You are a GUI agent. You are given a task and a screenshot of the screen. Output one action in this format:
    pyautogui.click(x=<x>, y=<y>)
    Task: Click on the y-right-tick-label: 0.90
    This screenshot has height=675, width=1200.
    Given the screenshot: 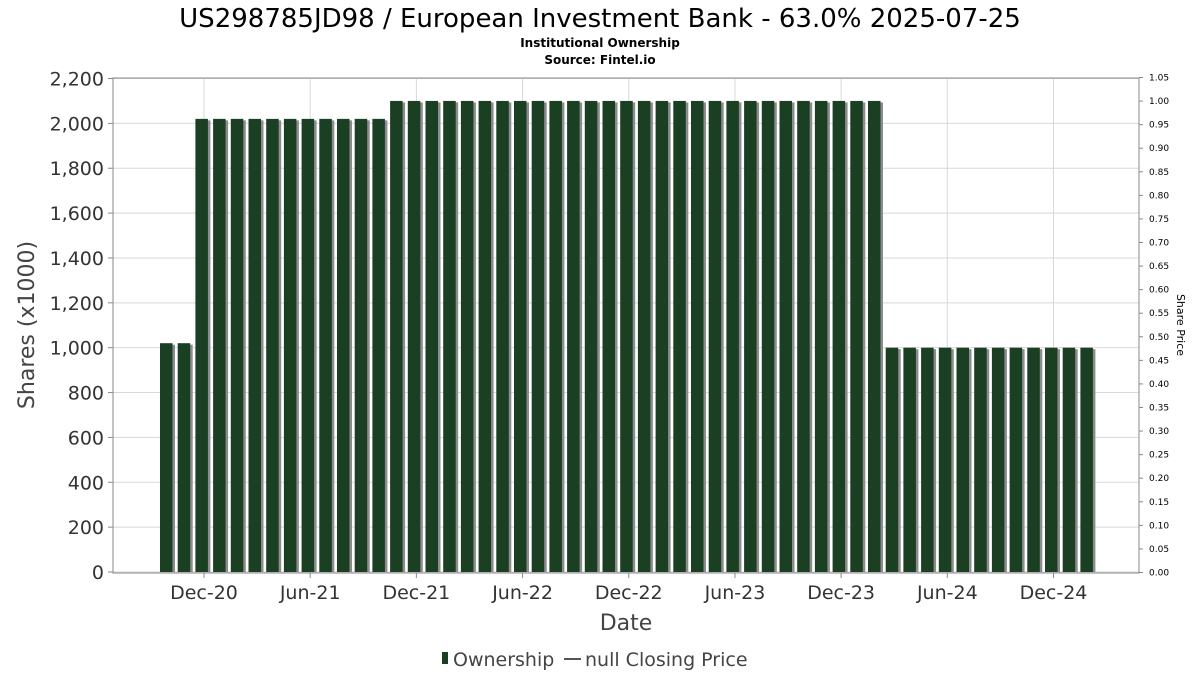 What is the action you would take?
    pyautogui.click(x=1159, y=149)
    